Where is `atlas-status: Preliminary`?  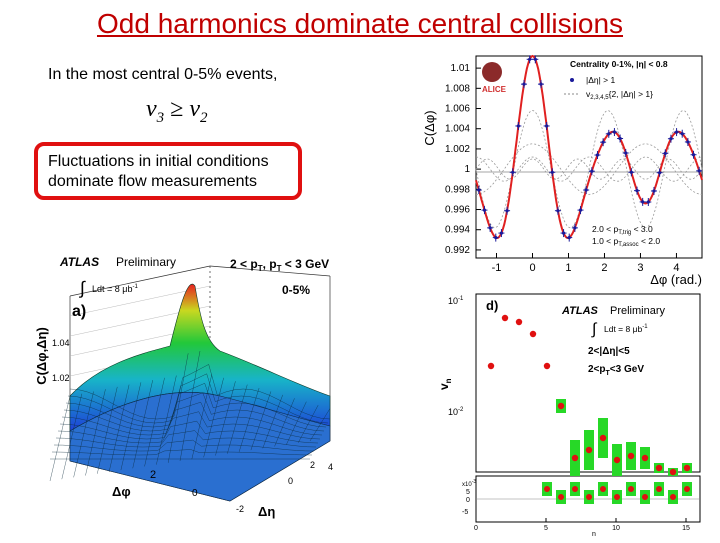 atlas-status: Preliminary is located at coordinates (146, 262).